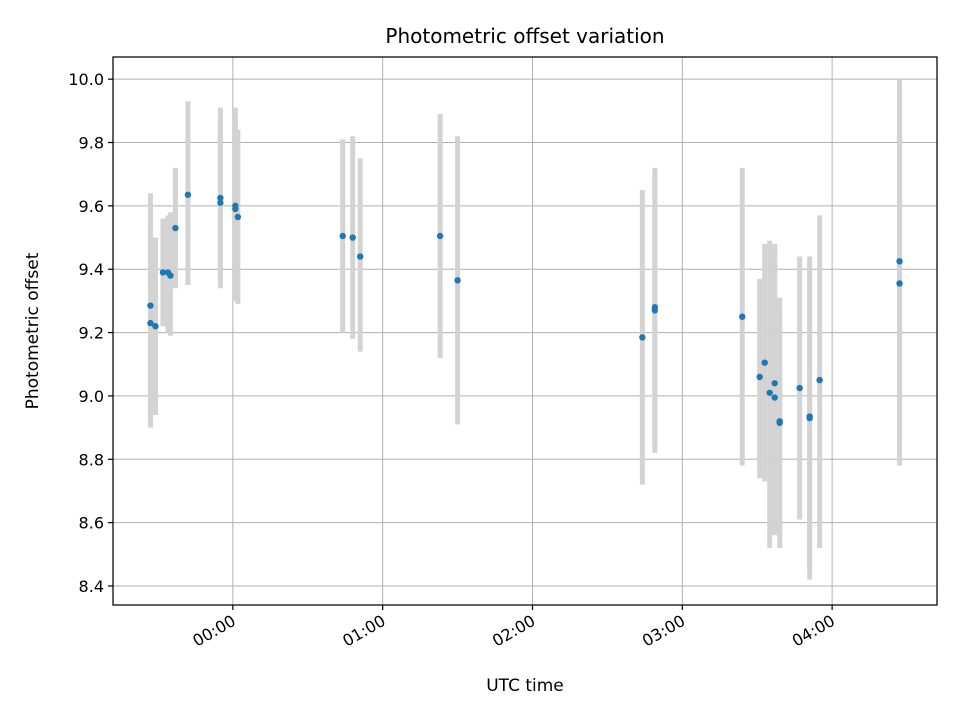 Image resolution: width=960 pixels, height=720 pixels. What do you see at coordinates (524, 36) in the screenshot?
I see `chart-title: Photometric offset variation` at bounding box center [524, 36].